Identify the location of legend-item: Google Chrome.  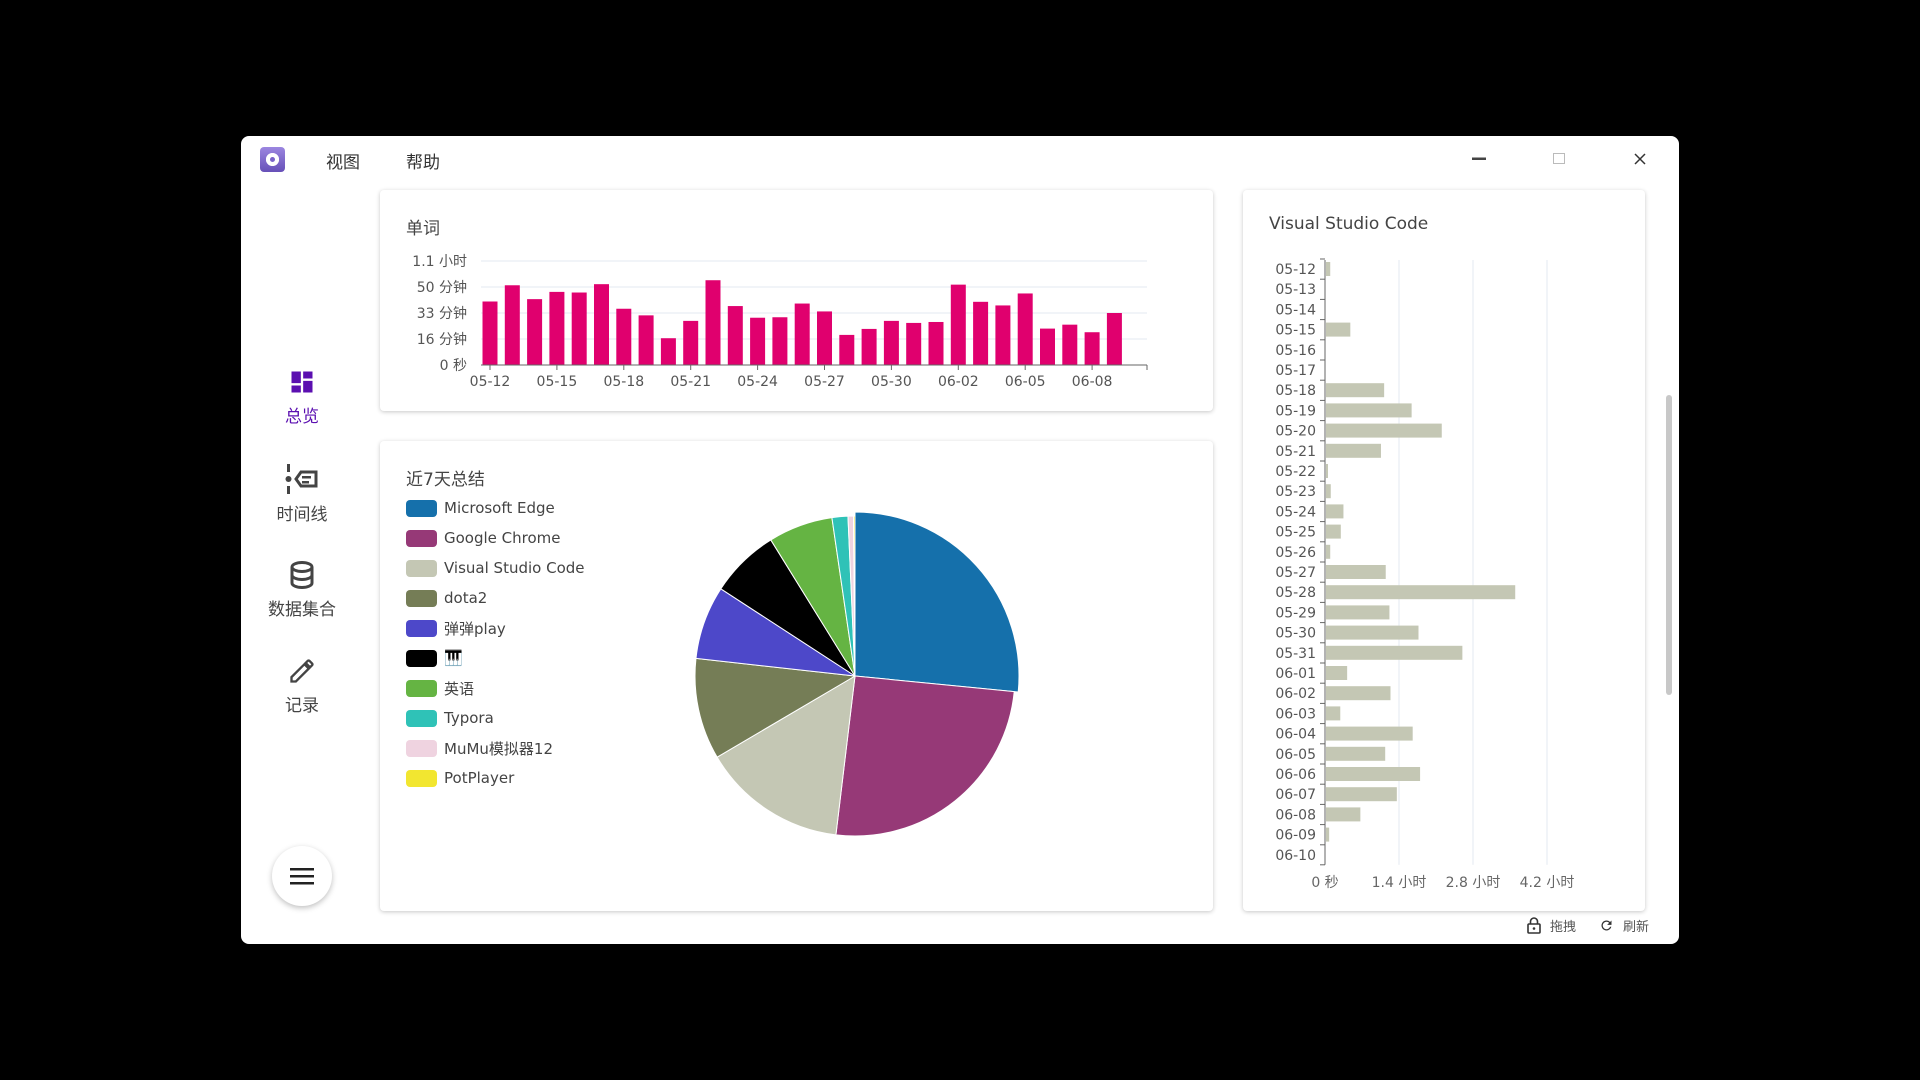
(483, 538).